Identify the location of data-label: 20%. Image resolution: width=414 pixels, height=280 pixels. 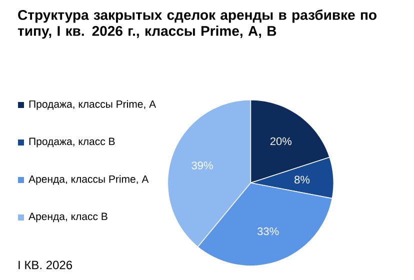
(281, 141).